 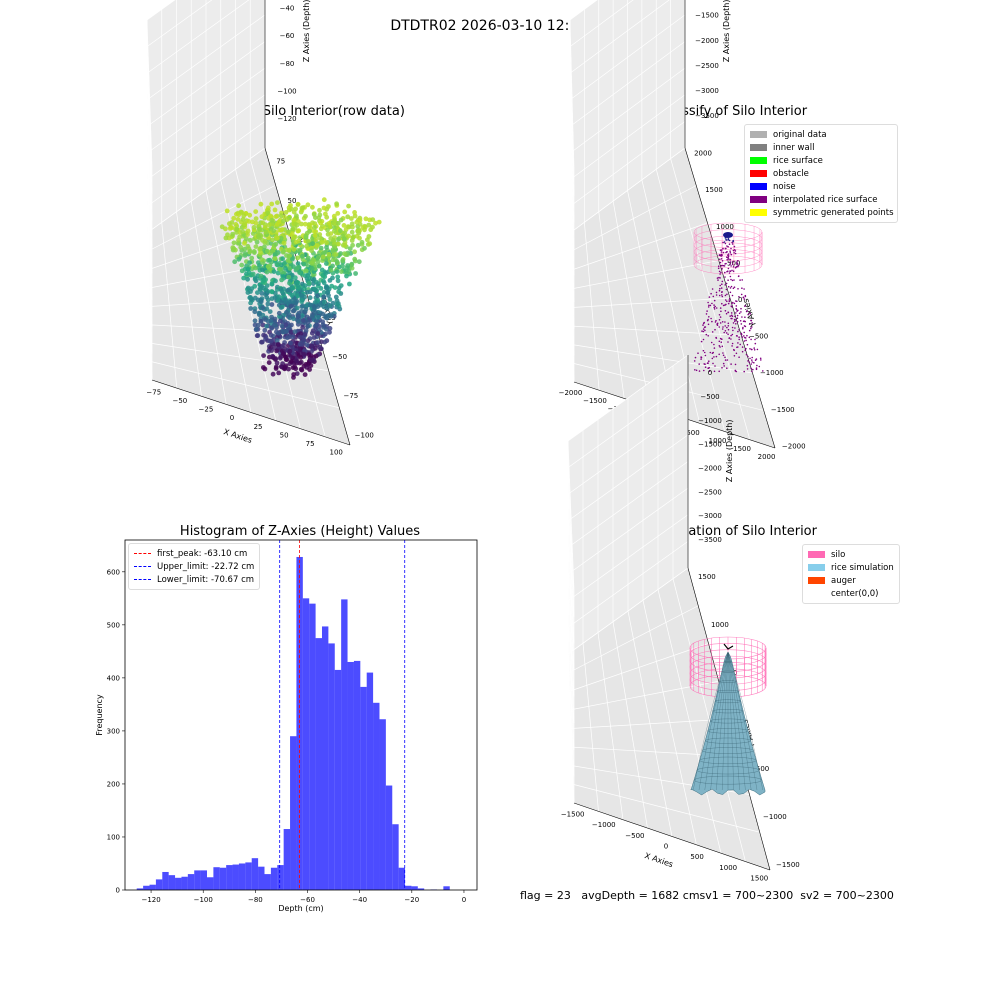 I want to click on x-tick-label: −80, so click(x=255, y=900).